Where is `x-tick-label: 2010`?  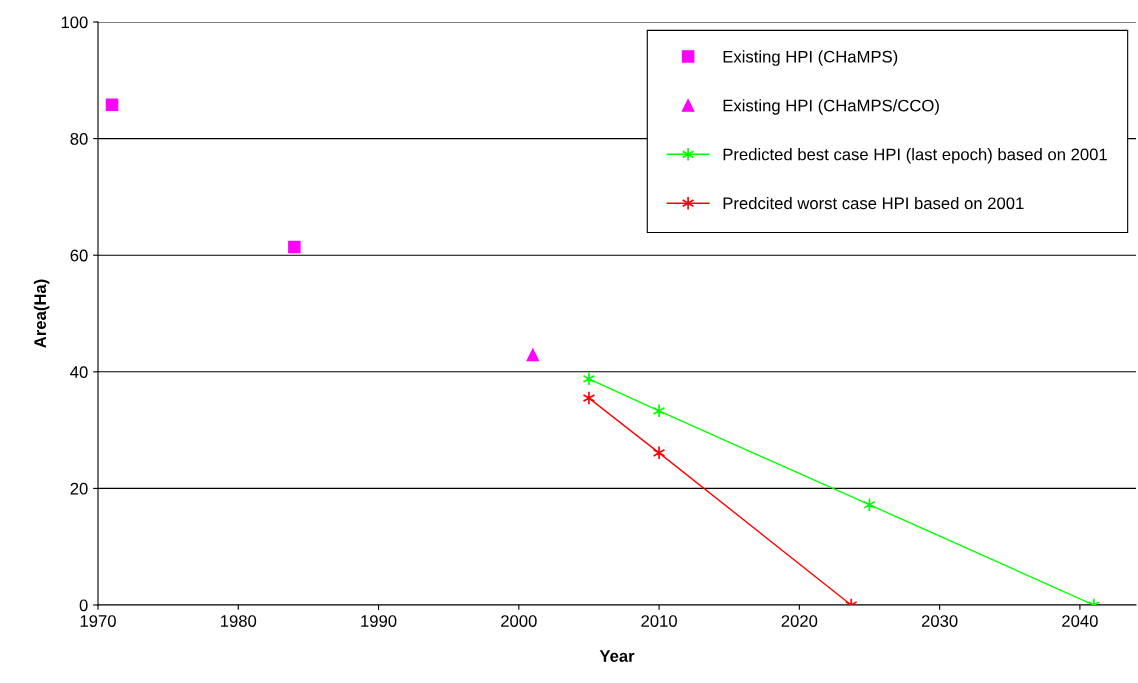
x-tick-label: 2010 is located at coordinates (659, 621).